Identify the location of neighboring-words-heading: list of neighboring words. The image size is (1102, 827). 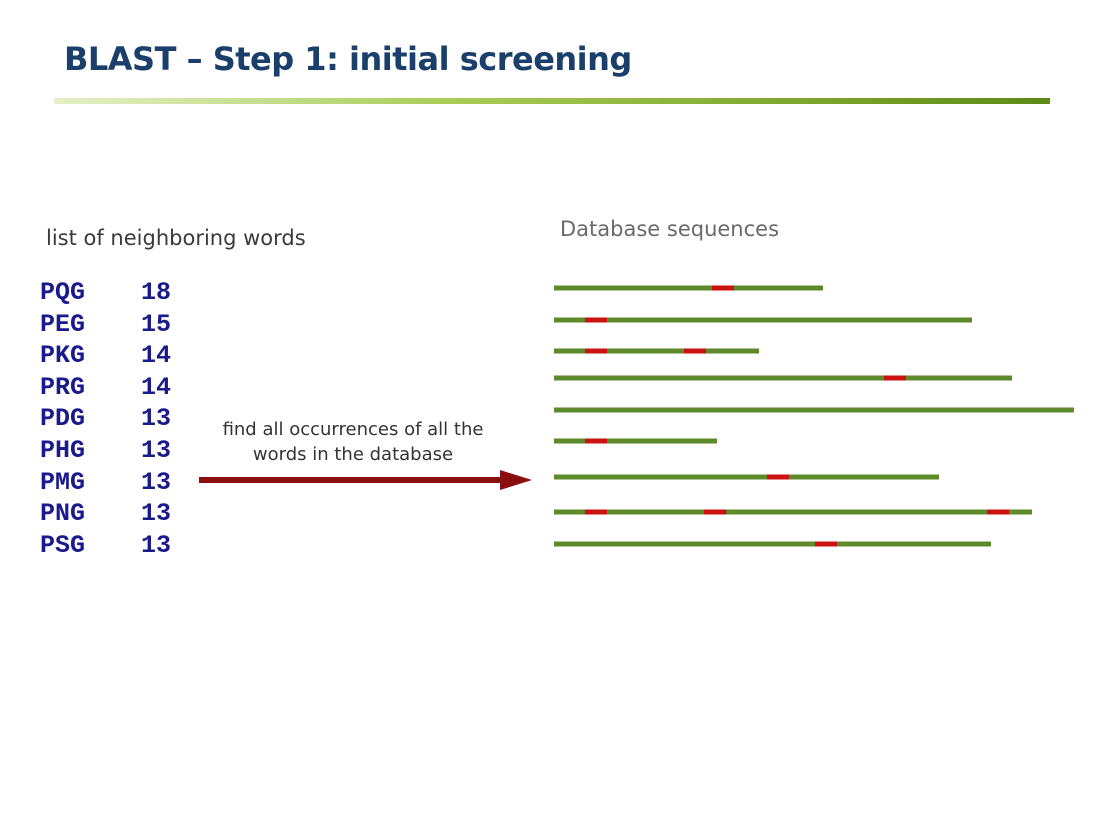
(176, 238).